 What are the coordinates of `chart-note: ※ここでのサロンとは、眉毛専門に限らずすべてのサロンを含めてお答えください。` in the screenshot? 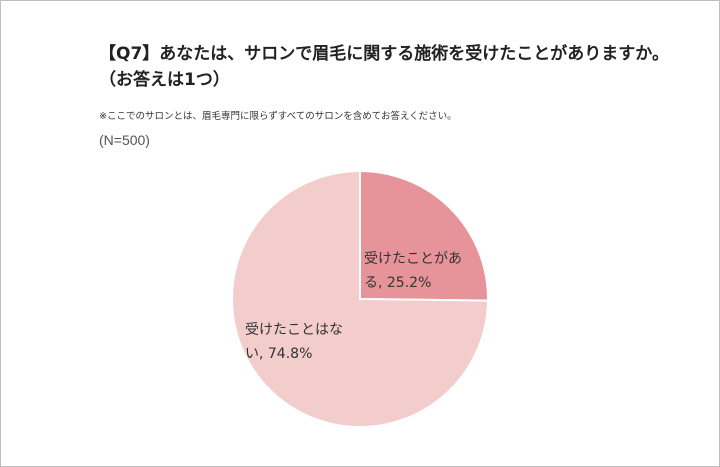 It's located at (278, 116).